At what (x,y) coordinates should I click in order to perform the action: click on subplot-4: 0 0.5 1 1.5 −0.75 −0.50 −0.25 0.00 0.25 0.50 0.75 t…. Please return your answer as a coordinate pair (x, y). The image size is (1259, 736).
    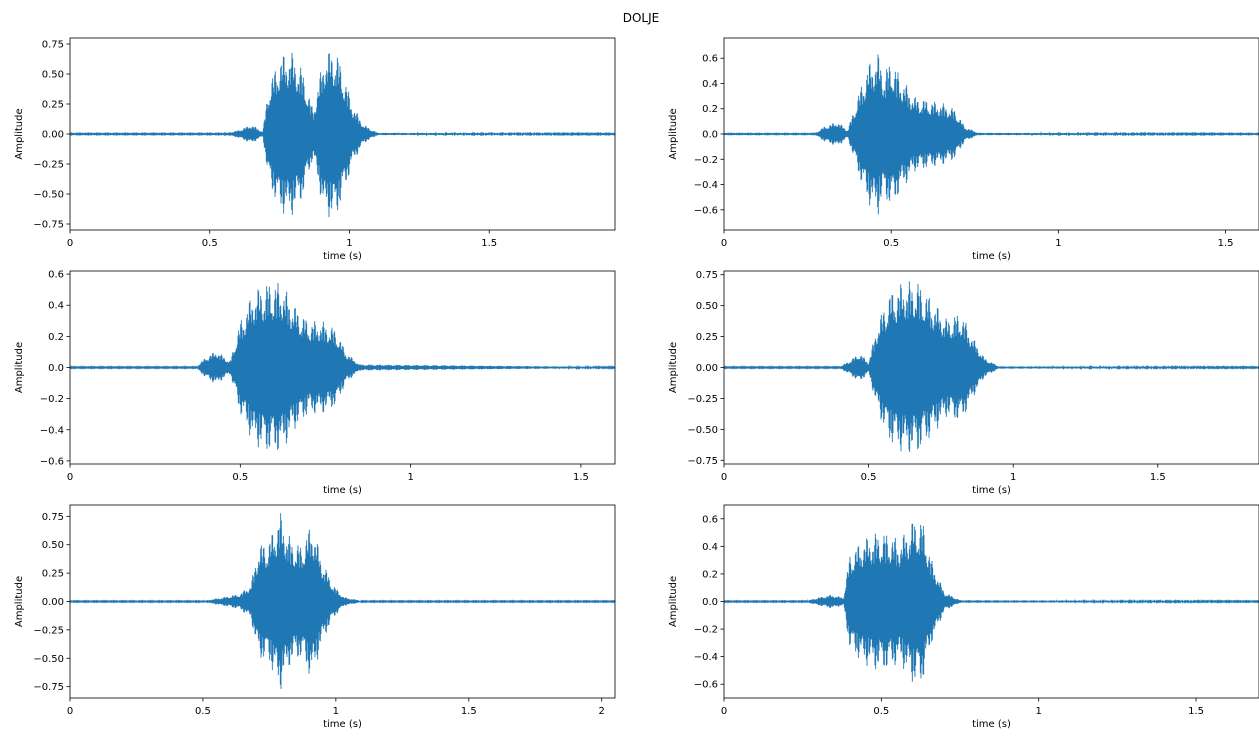
    Looking at the image, I should click on (963, 383).